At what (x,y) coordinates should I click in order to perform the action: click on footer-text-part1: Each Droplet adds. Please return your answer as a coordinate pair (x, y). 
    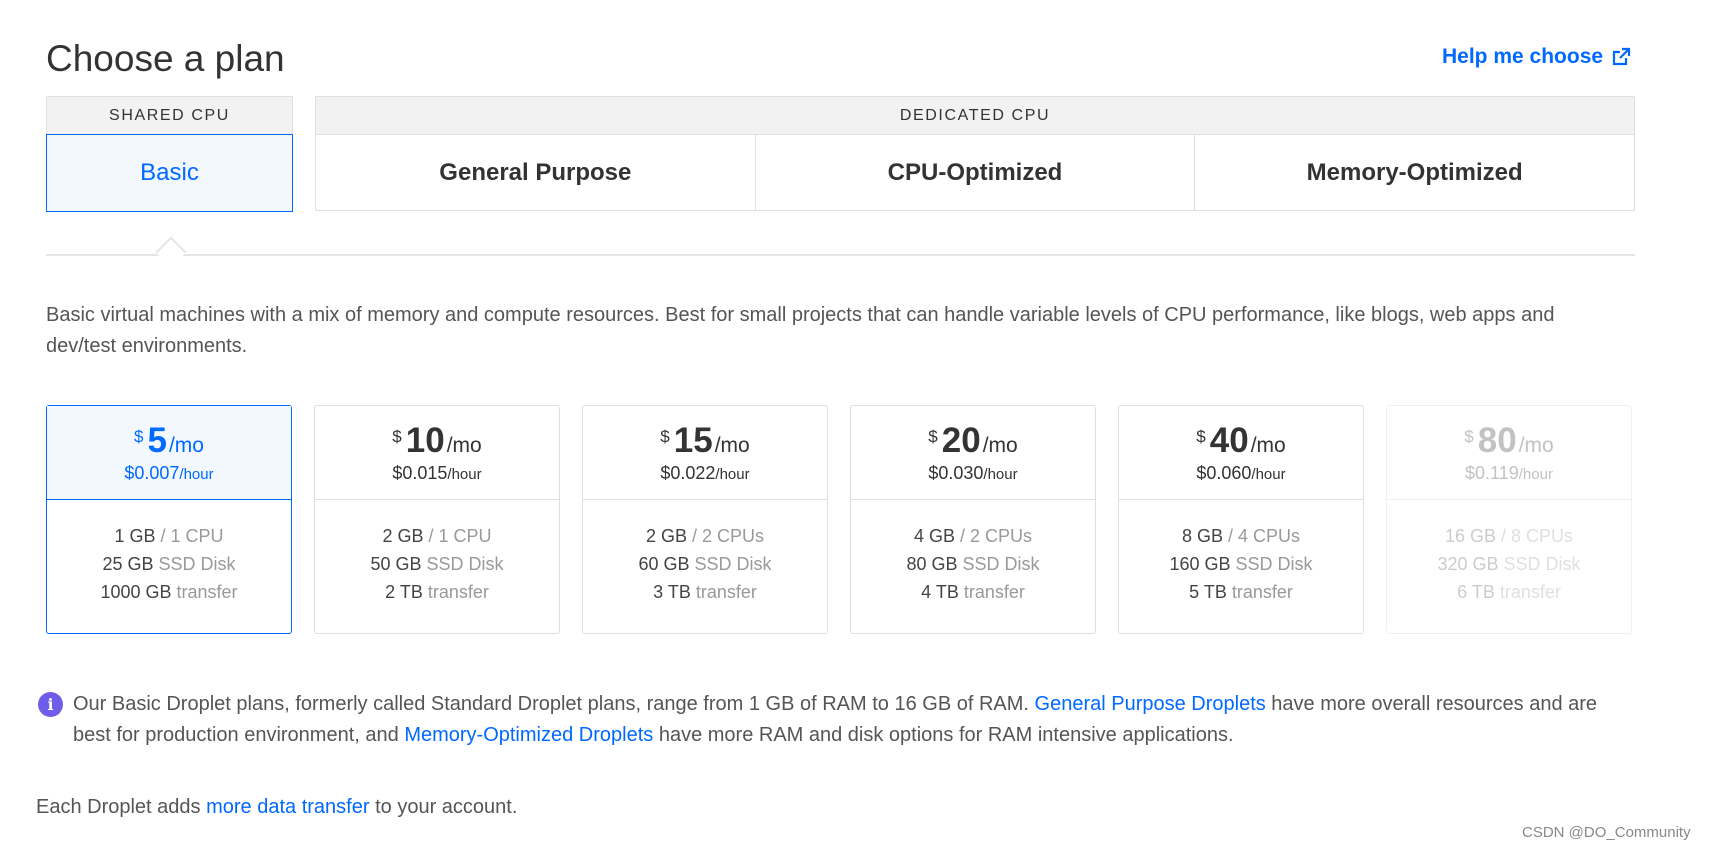
    Looking at the image, I should click on (121, 807).